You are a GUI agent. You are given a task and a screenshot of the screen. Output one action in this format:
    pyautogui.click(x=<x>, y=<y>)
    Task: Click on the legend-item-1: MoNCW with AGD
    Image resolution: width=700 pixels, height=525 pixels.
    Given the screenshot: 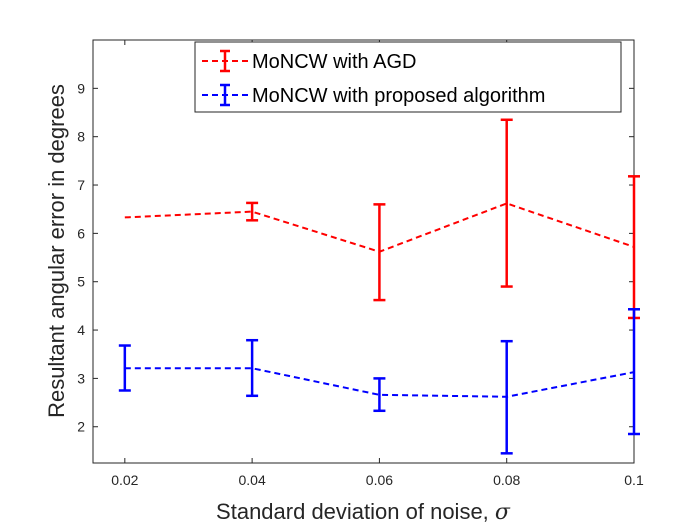 What is the action you would take?
    pyautogui.click(x=309, y=61)
    